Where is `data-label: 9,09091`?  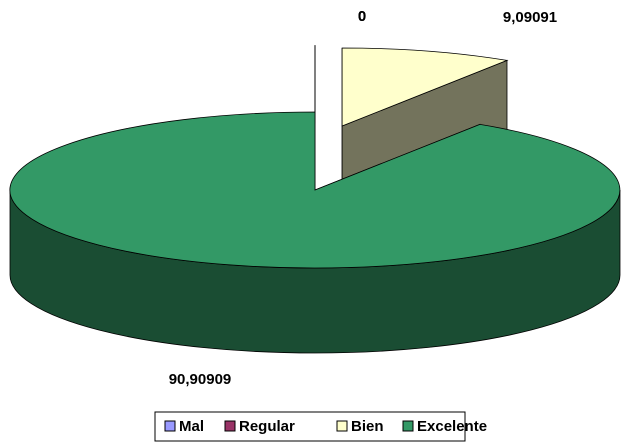 data-label: 9,09091 is located at coordinates (530, 17).